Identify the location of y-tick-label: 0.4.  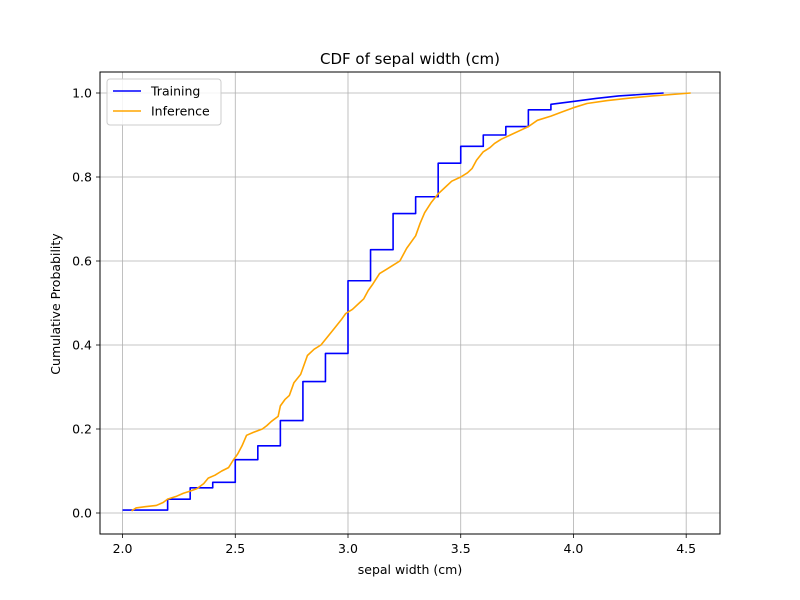
(82, 345).